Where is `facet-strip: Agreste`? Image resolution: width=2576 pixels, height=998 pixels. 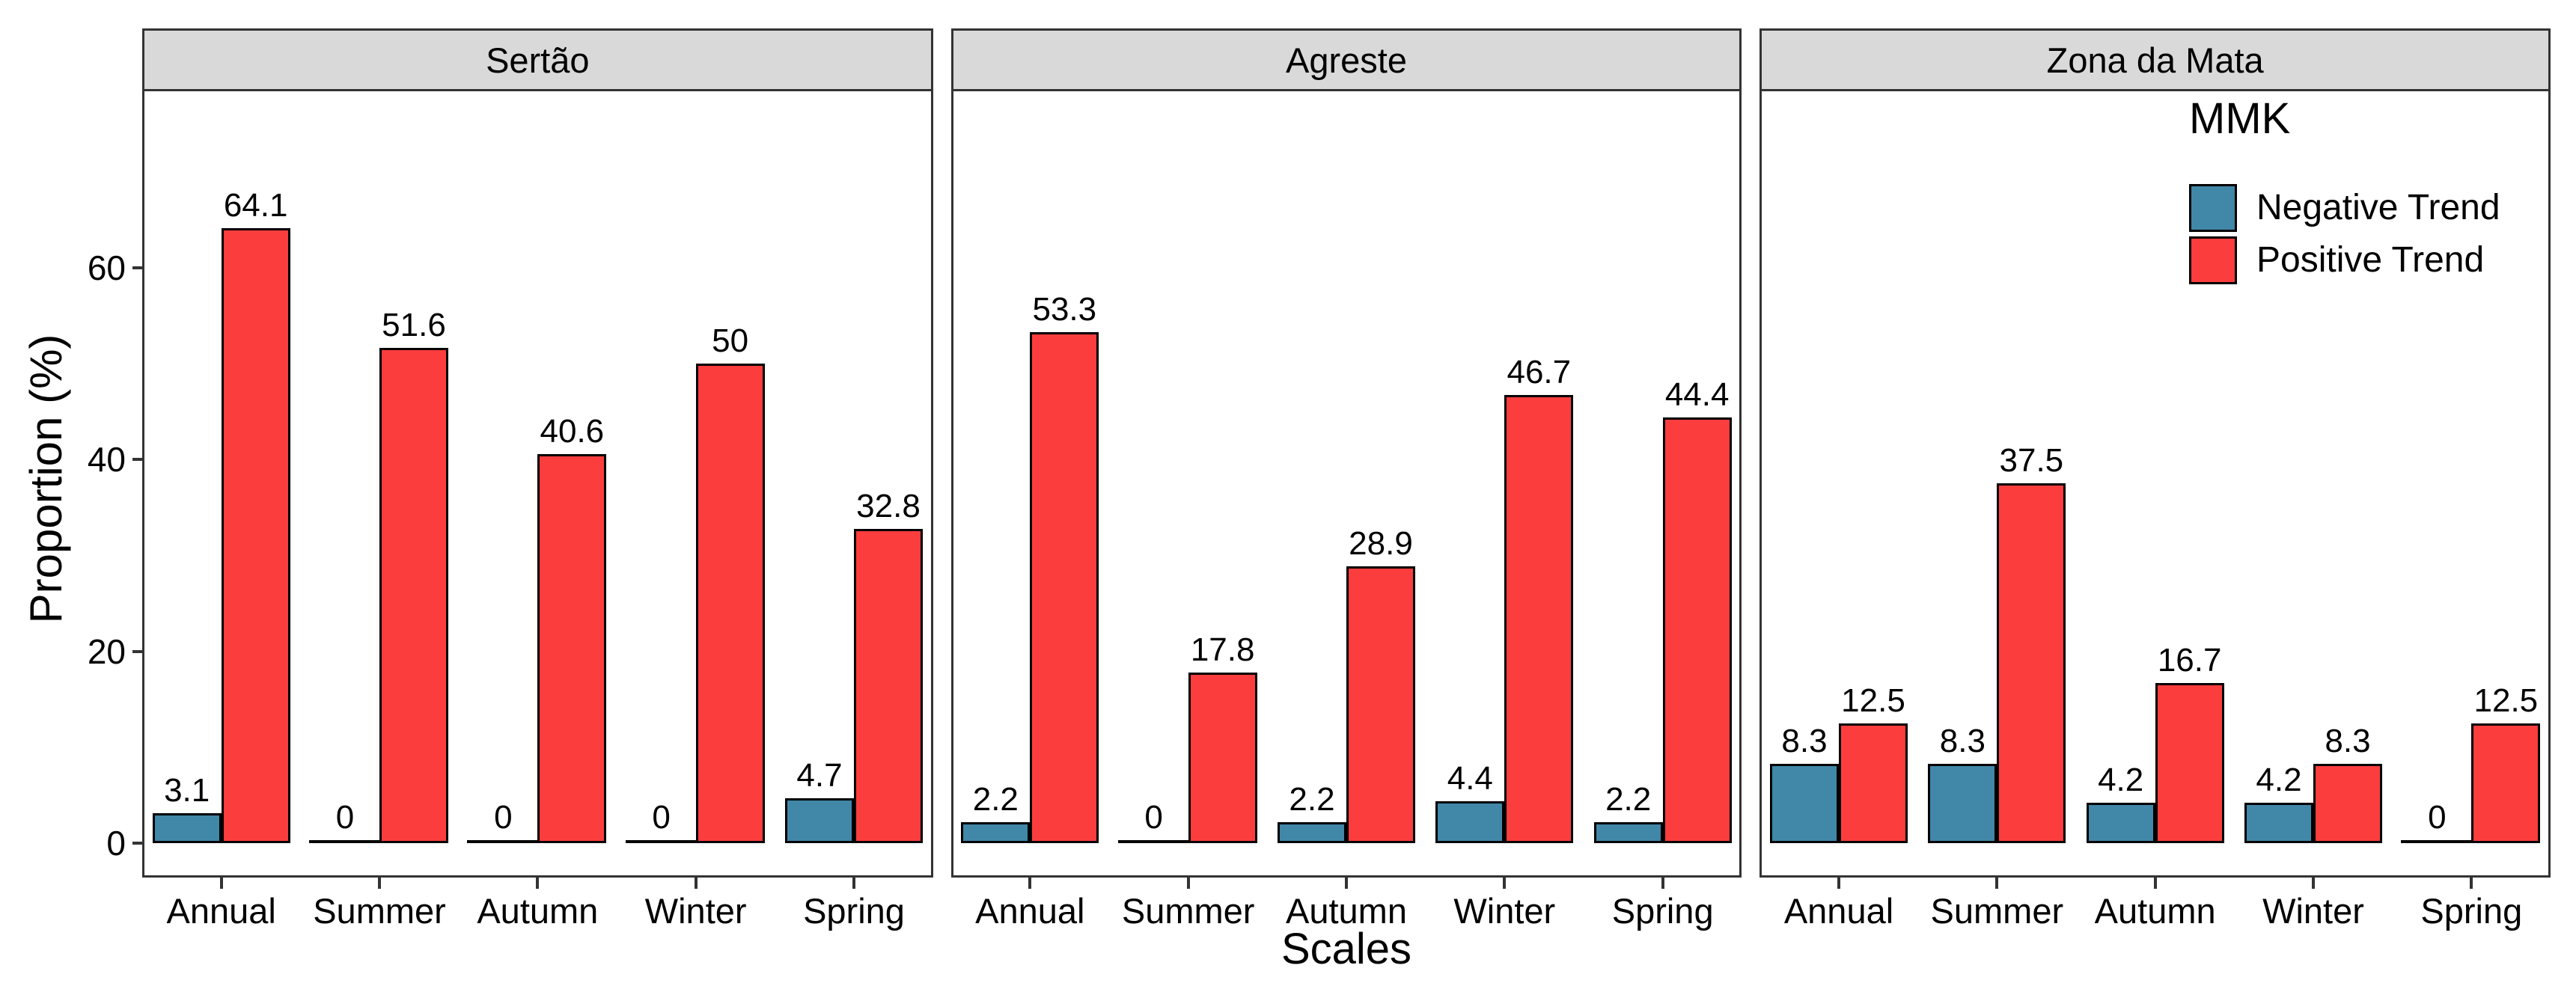 facet-strip: Agreste is located at coordinates (1346, 61).